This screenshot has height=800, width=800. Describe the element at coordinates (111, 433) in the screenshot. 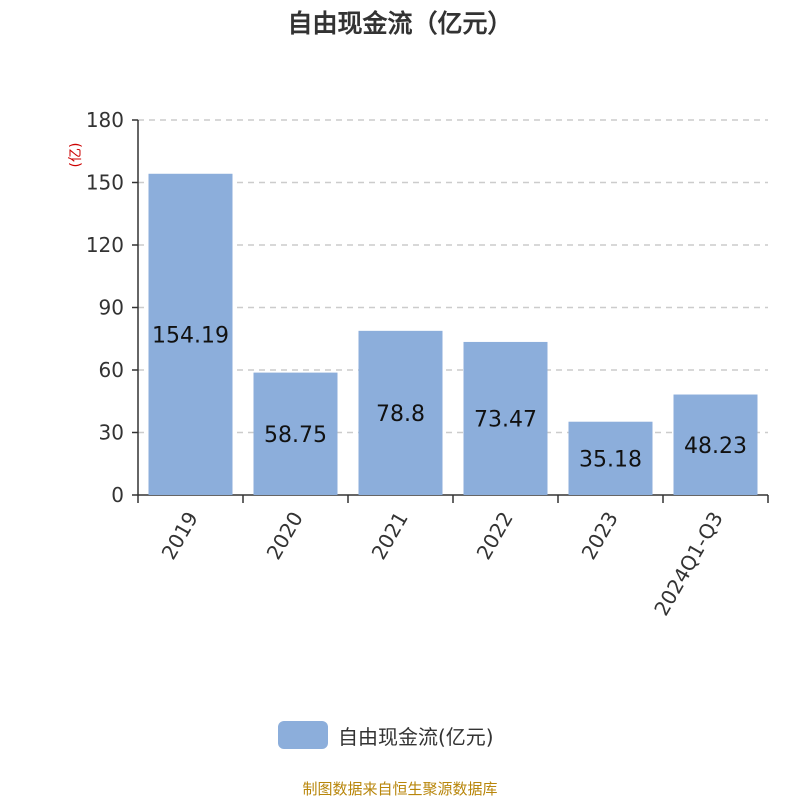

I see `y-tick-label: 30` at that location.